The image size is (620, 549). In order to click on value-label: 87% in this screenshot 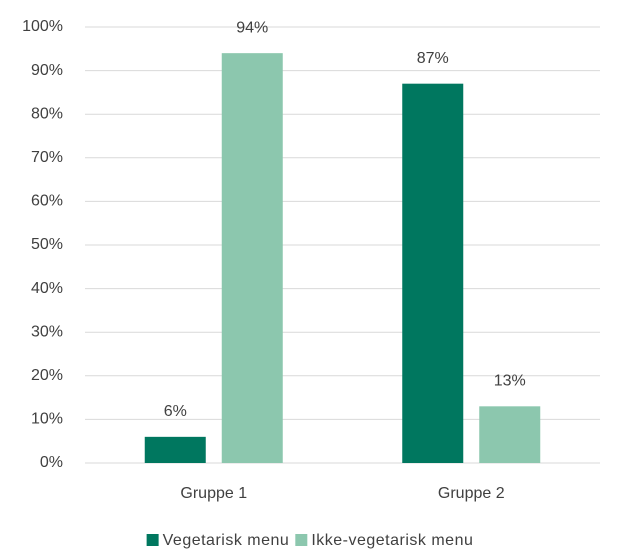, I will do `click(433, 58)`.